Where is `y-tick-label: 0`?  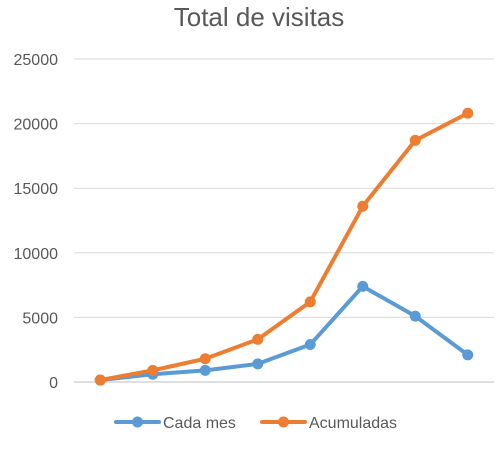 y-tick-label: 0 is located at coordinates (53, 383).